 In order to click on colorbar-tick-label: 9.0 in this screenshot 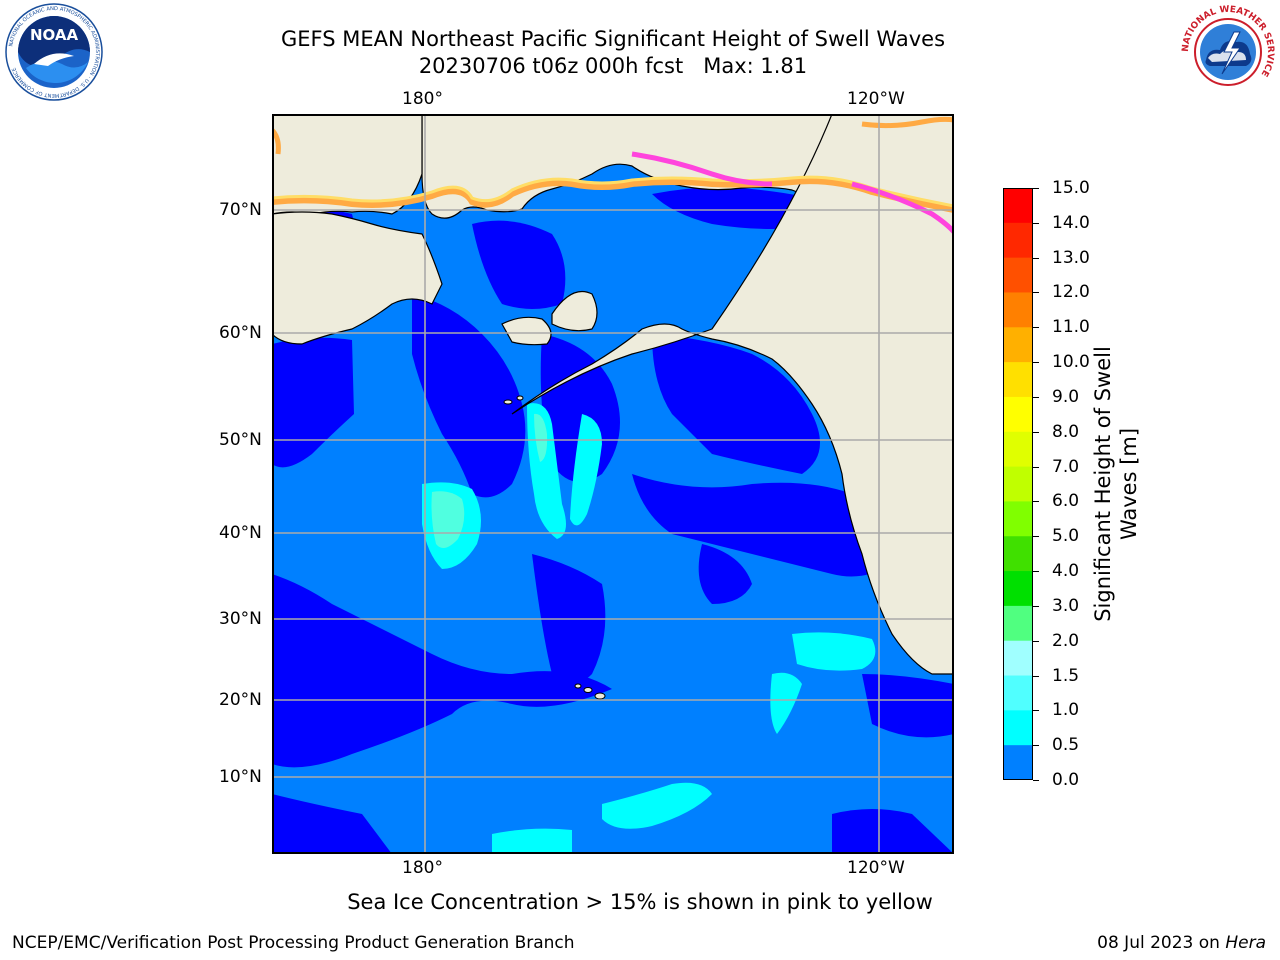, I will do `click(1066, 396)`.